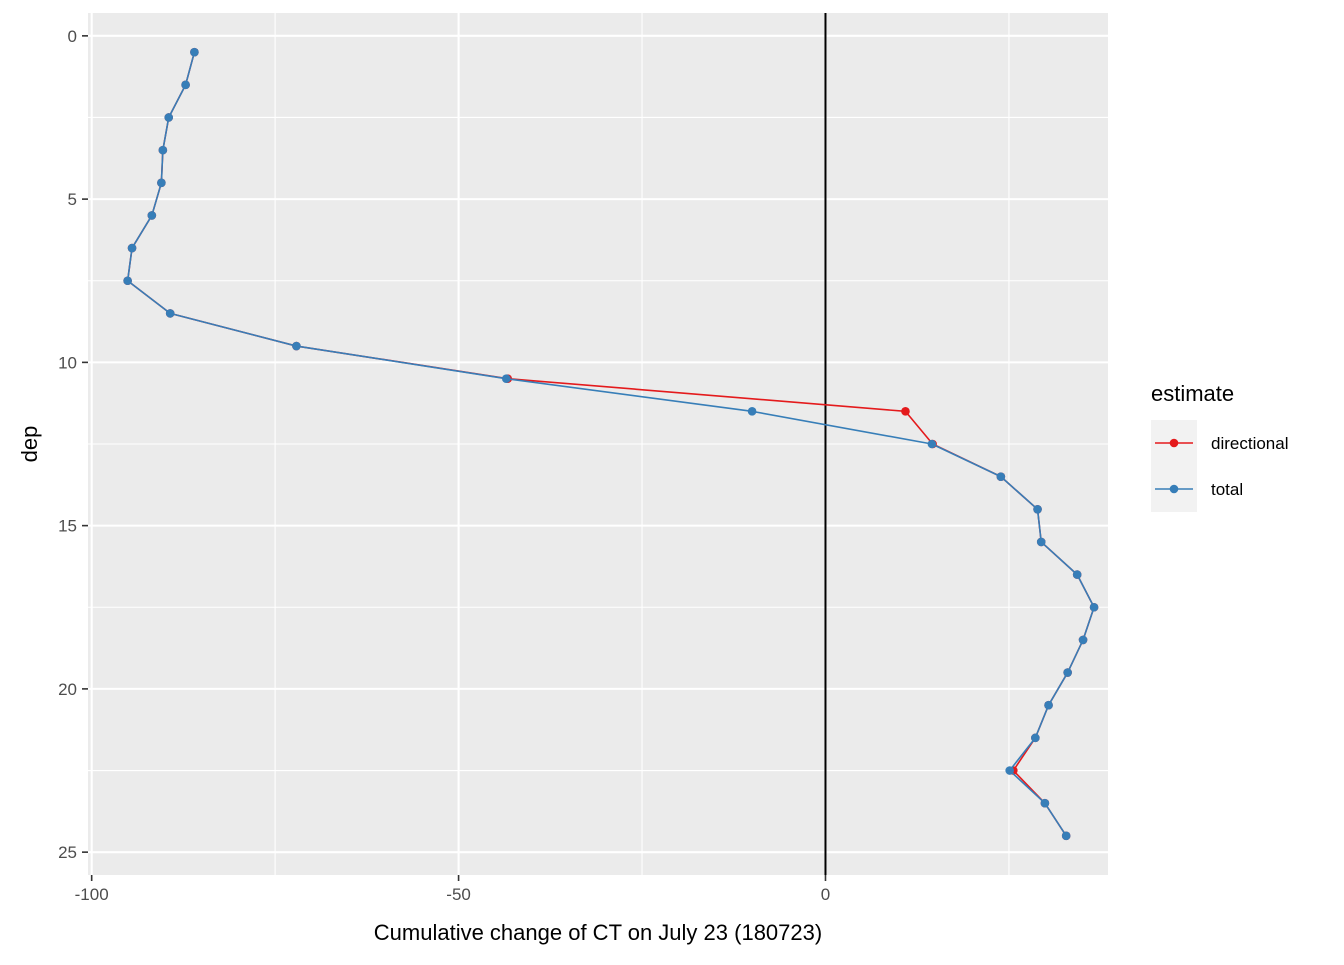 Image resolution: width=1344 pixels, height=965 pixels. Describe the element at coordinates (67, 362) in the screenshot. I see `y-tick-label: 10` at that location.